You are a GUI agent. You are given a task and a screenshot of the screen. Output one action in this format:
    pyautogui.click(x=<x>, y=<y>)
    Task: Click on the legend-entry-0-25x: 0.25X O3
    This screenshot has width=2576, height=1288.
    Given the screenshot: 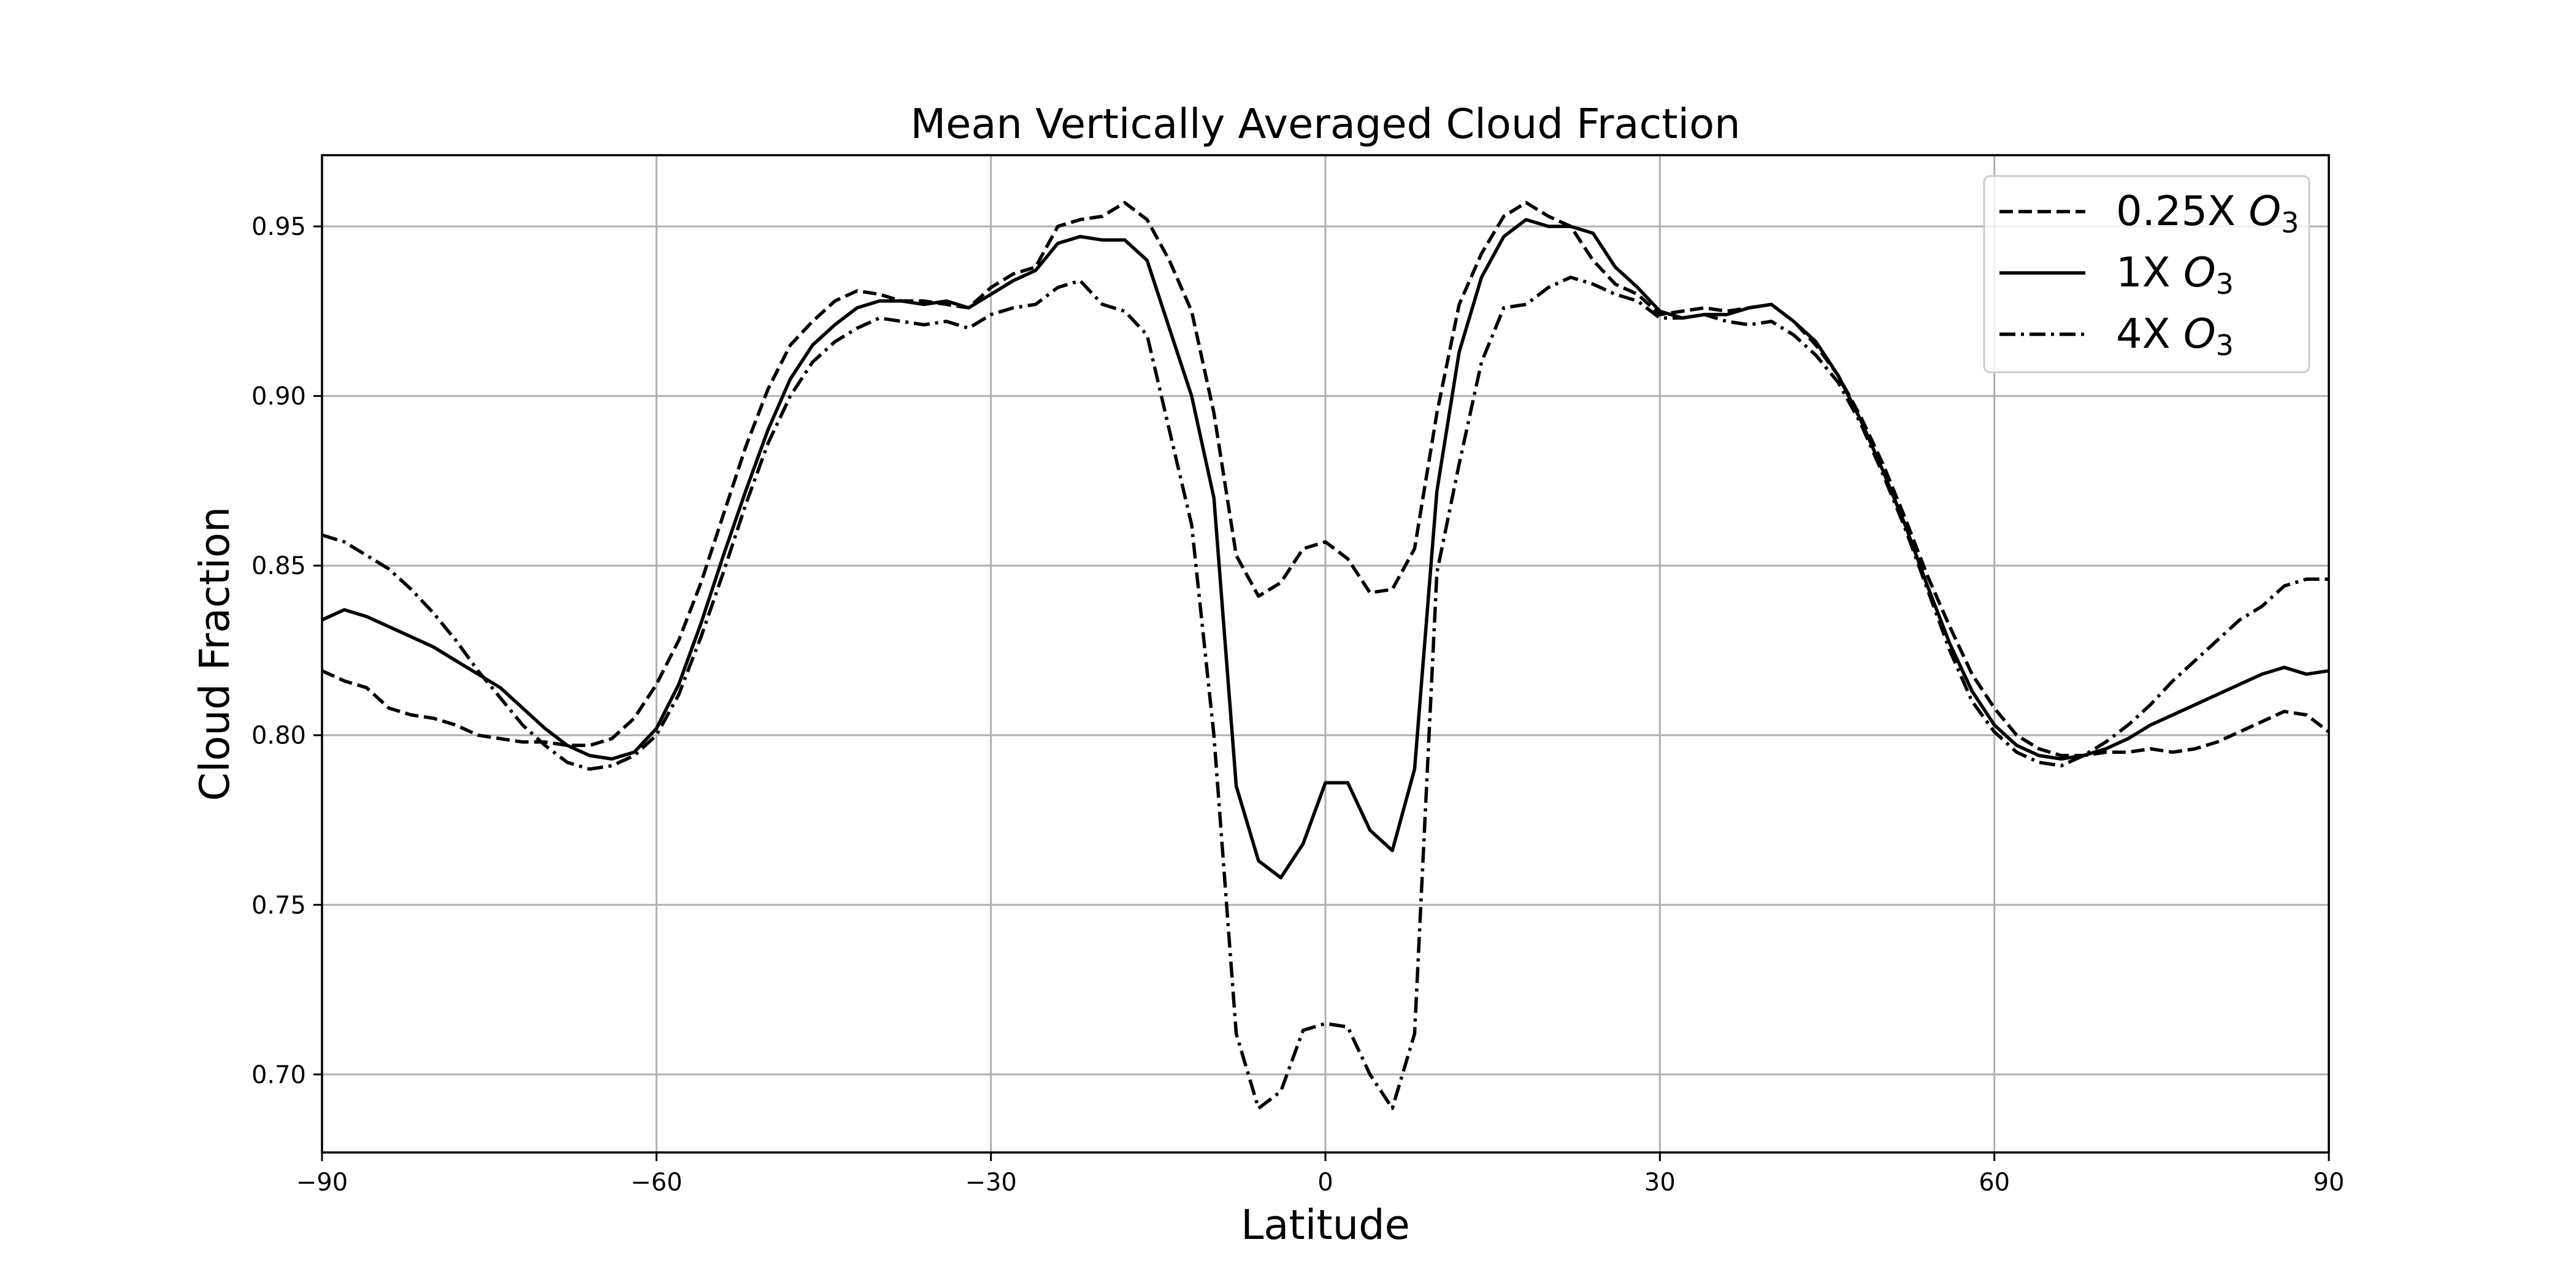 What is the action you would take?
    pyautogui.click(x=2207, y=213)
    